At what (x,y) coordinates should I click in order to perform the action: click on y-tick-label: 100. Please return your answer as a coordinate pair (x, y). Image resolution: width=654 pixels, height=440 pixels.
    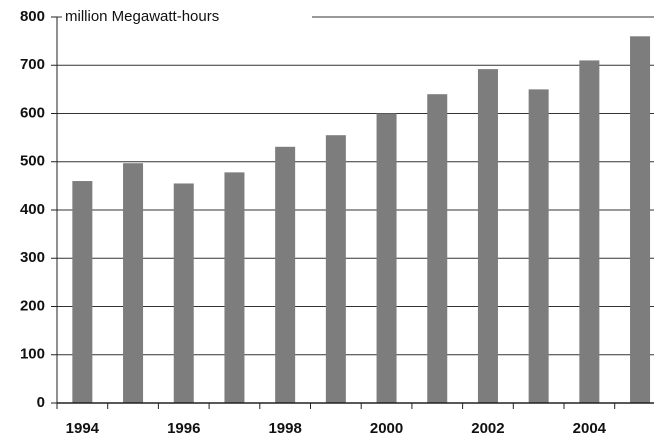
    Looking at the image, I should click on (32, 354).